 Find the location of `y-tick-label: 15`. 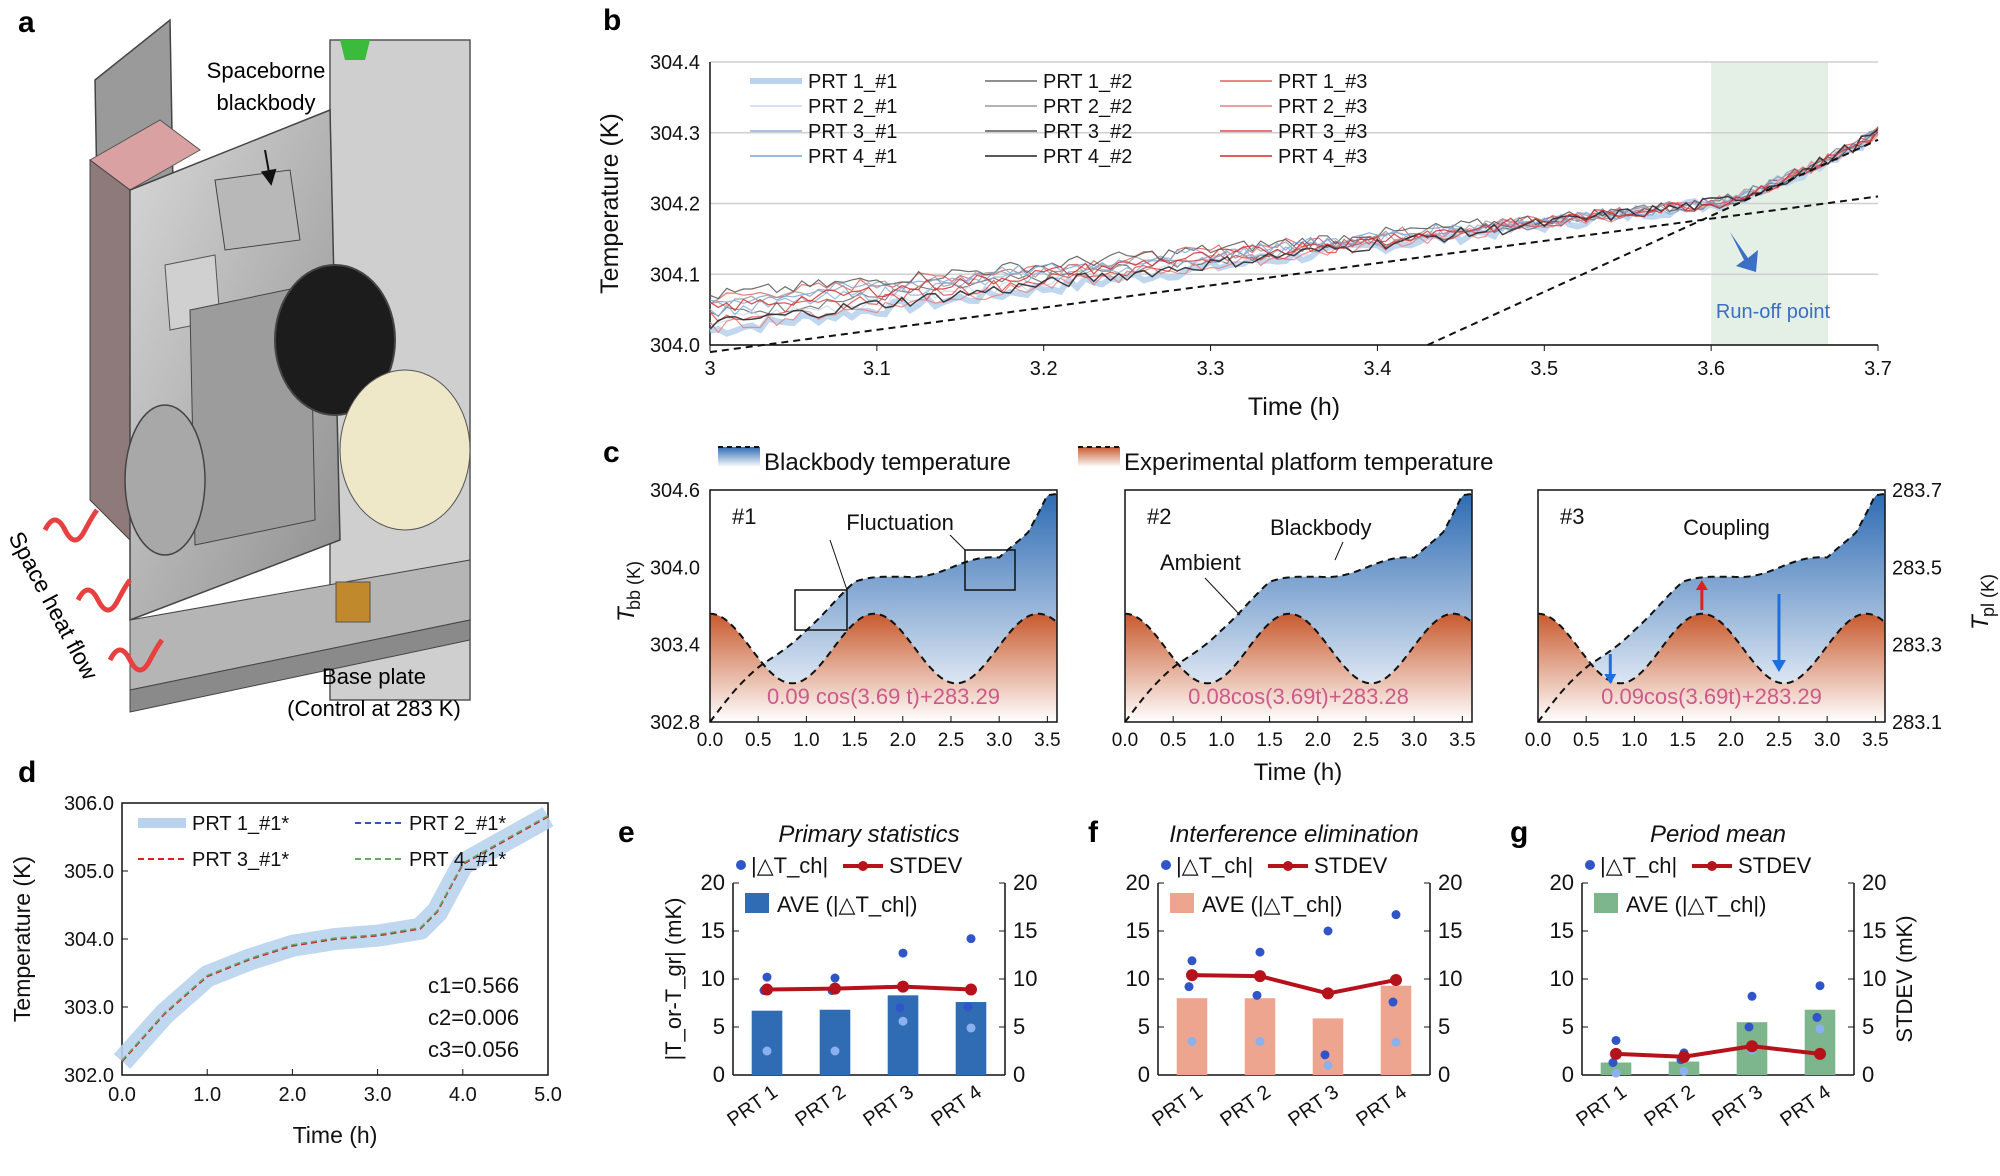

y-tick-label: 15 is located at coordinates (1138, 930).